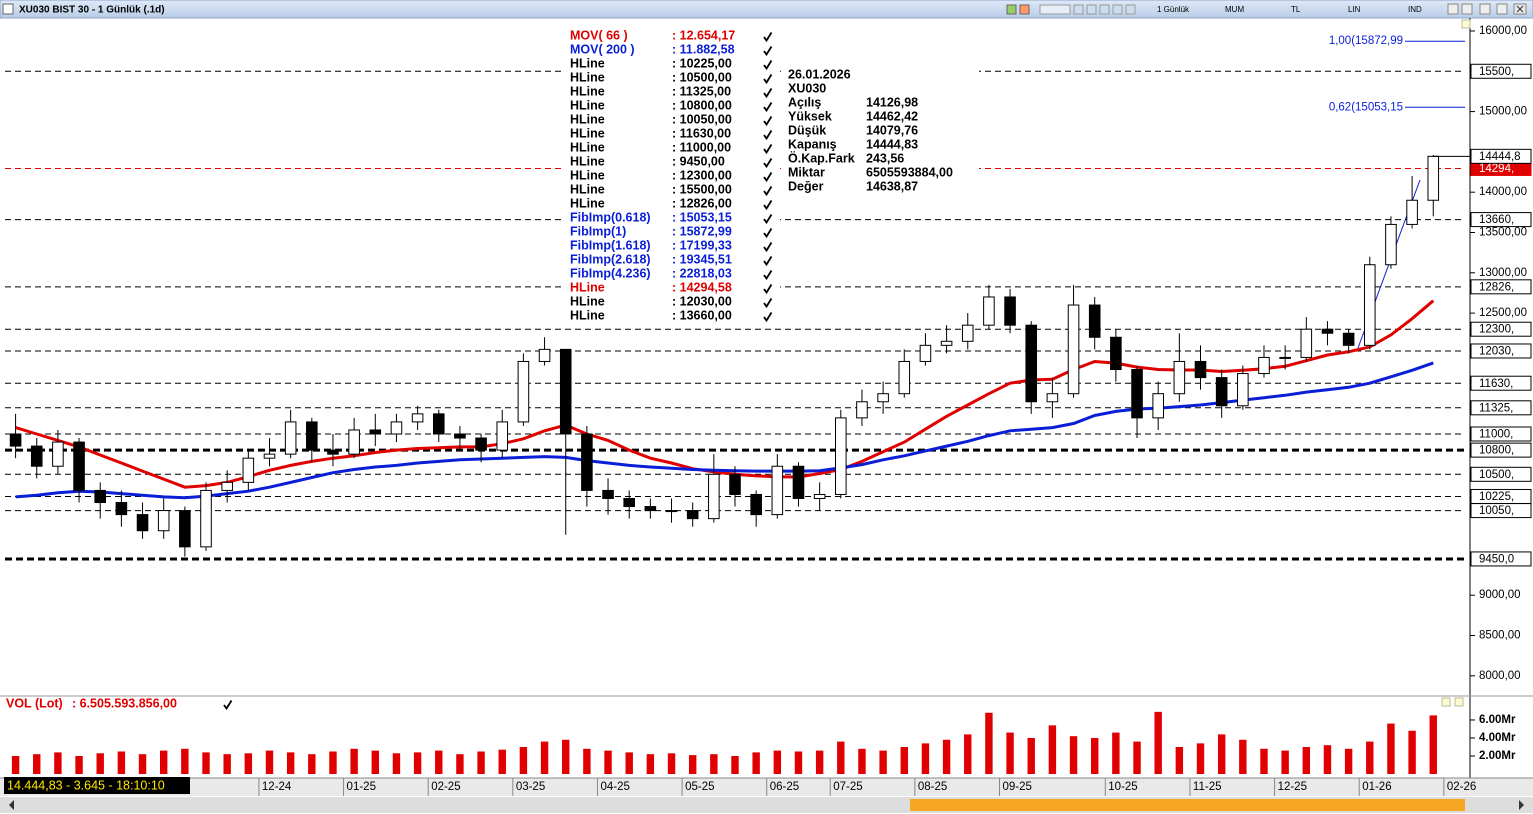 The height and width of the screenshot is (814, 1533). What do you see at coordinates (1187, 805) in the screenshot?
I see `scroll-thumb` at bounding box center [1187, 805].